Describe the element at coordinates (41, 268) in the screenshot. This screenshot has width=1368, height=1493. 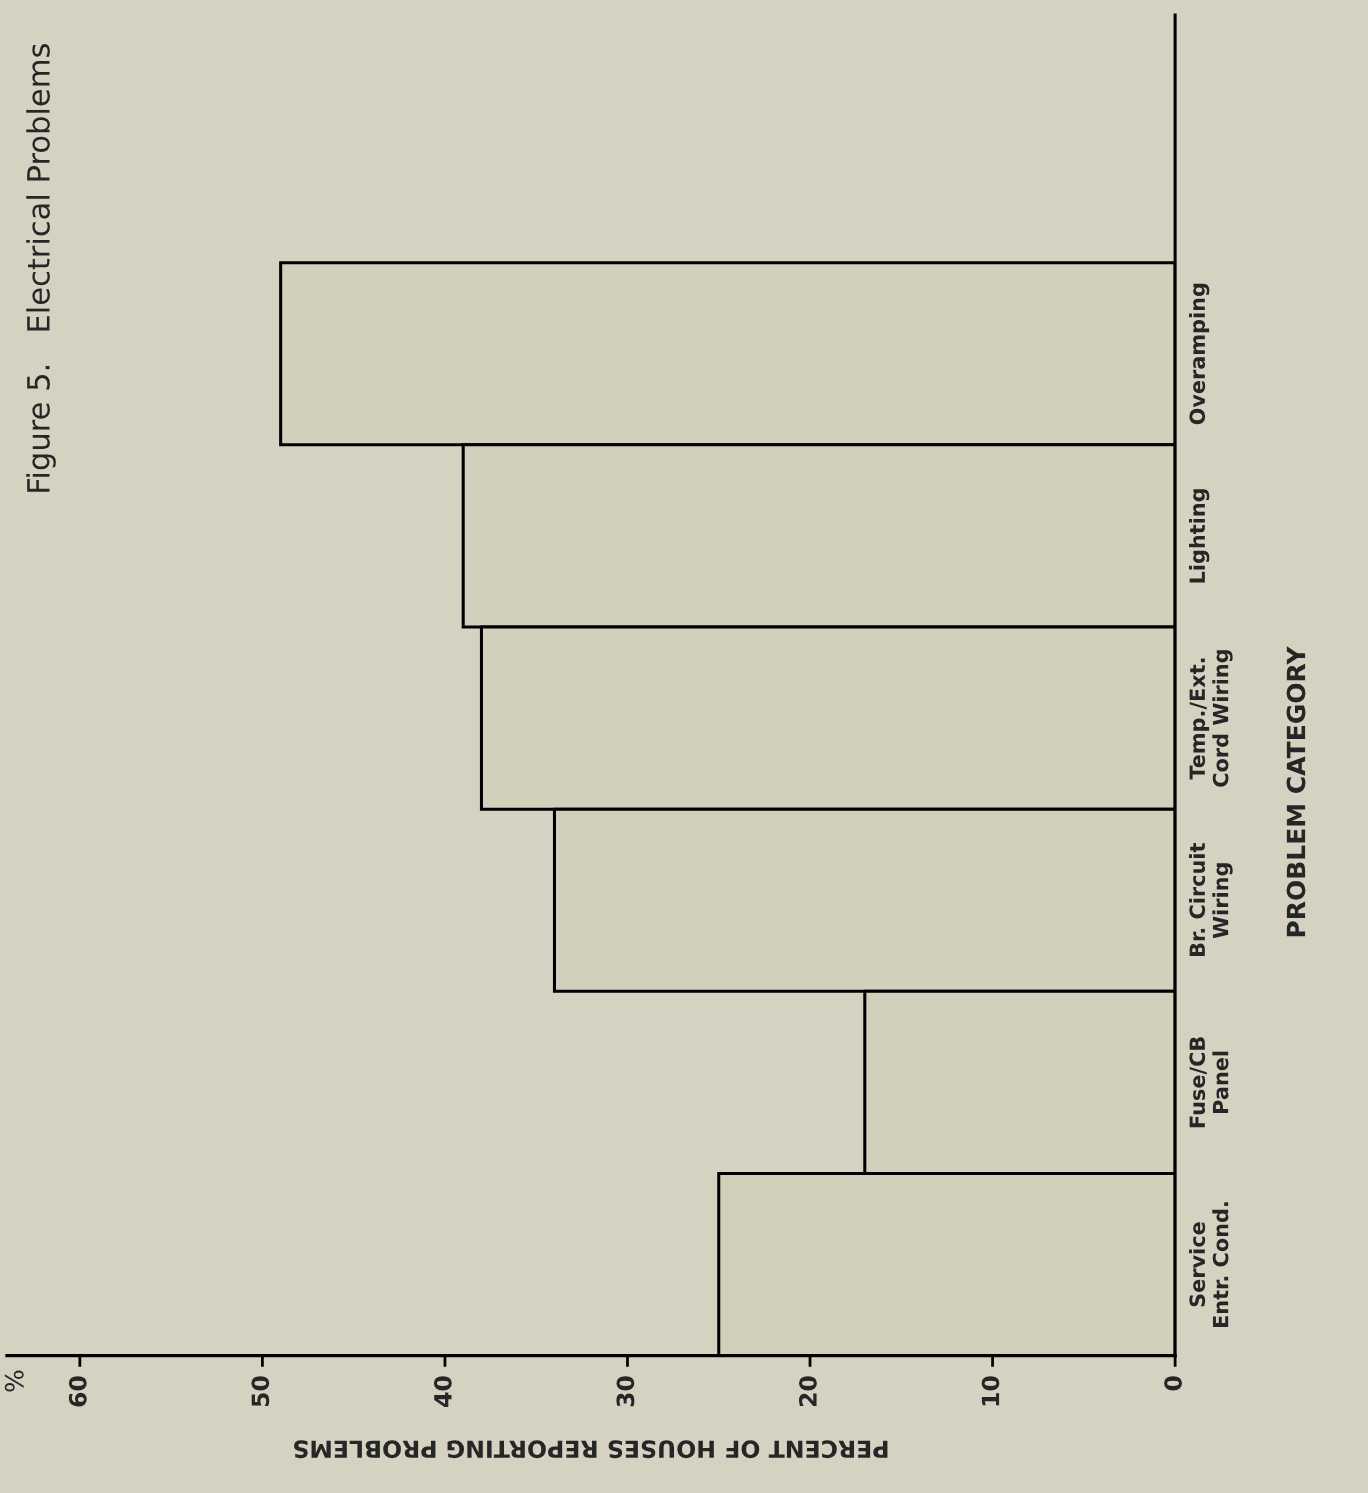
I see `chart-title: Figure 5. Electrical Problems` at that location.